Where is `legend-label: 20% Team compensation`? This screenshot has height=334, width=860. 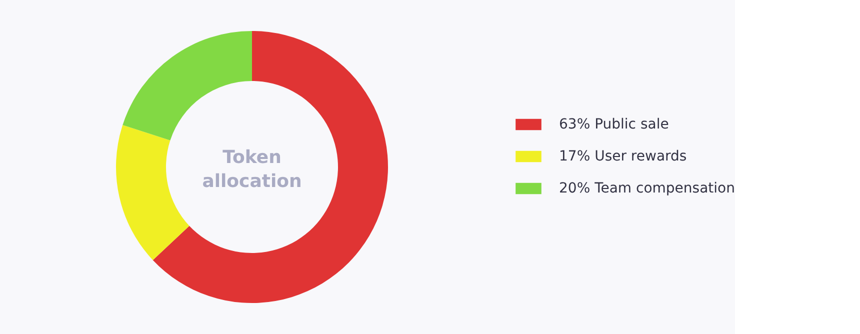 legend-label: 20% Team compensation is located at coordinates (647, 188).